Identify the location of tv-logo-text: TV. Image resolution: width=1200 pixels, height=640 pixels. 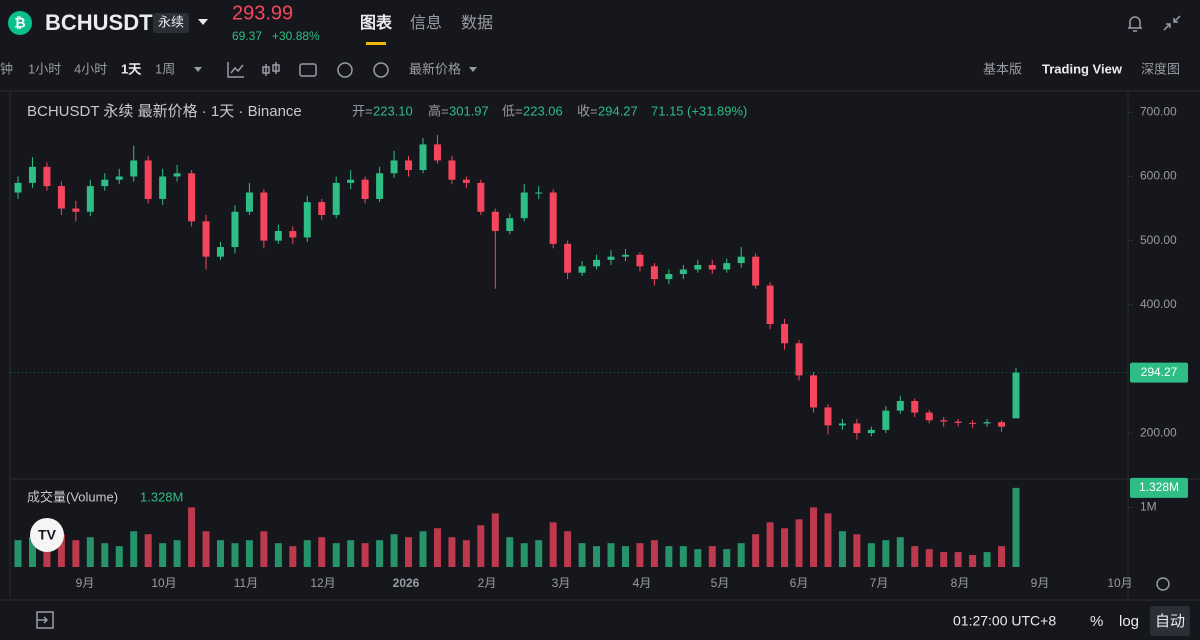
(47, 535).